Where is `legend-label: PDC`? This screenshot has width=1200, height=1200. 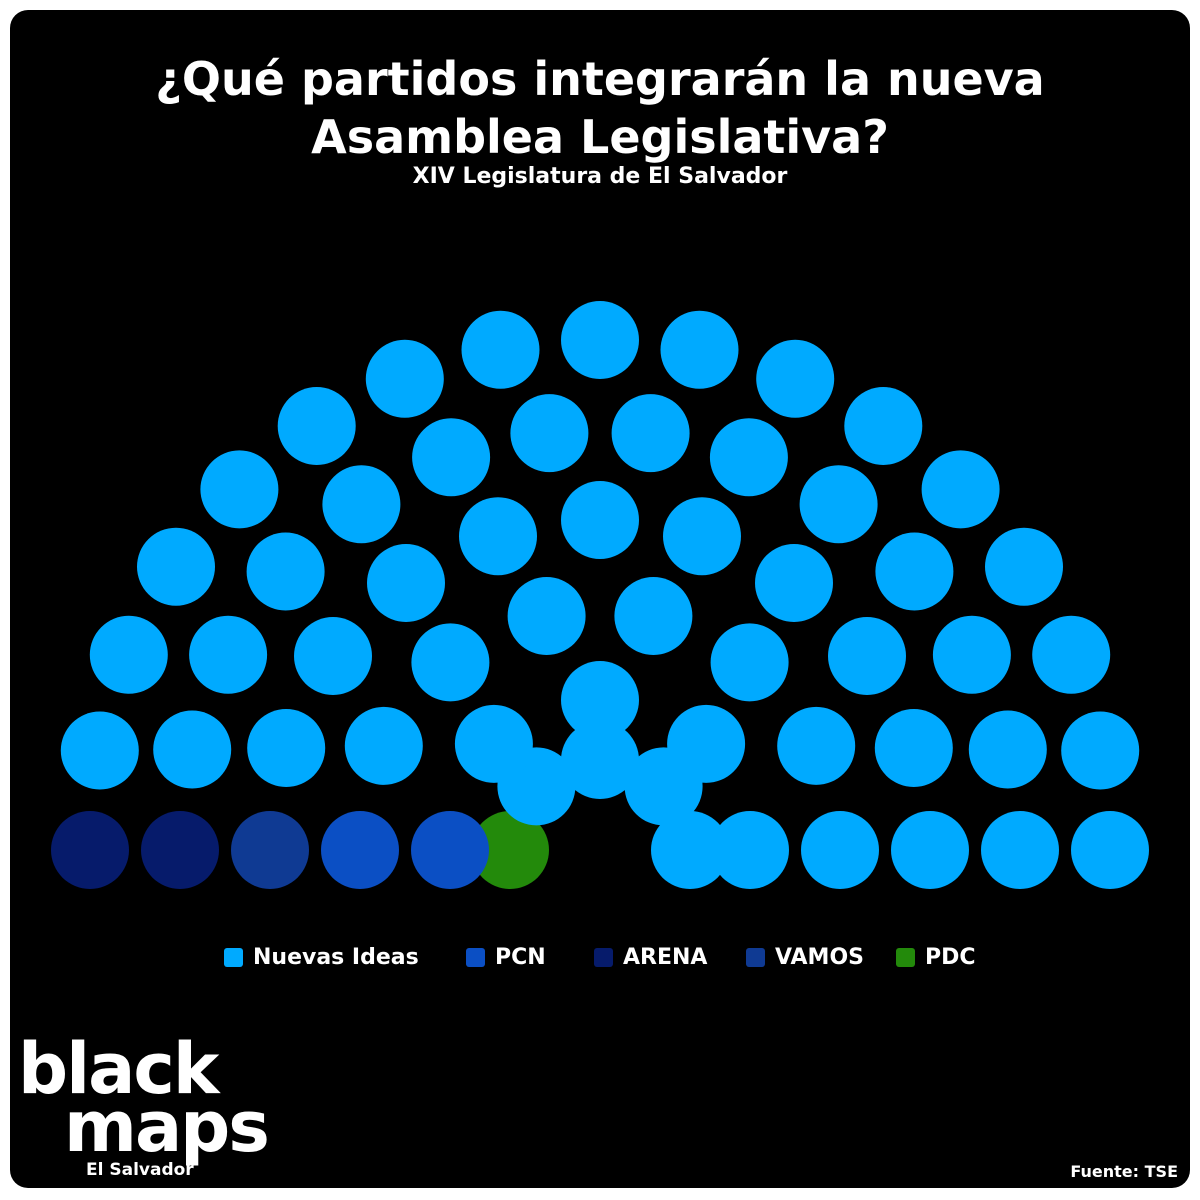 legend-label: PDC is located at coordinates (950, 957).